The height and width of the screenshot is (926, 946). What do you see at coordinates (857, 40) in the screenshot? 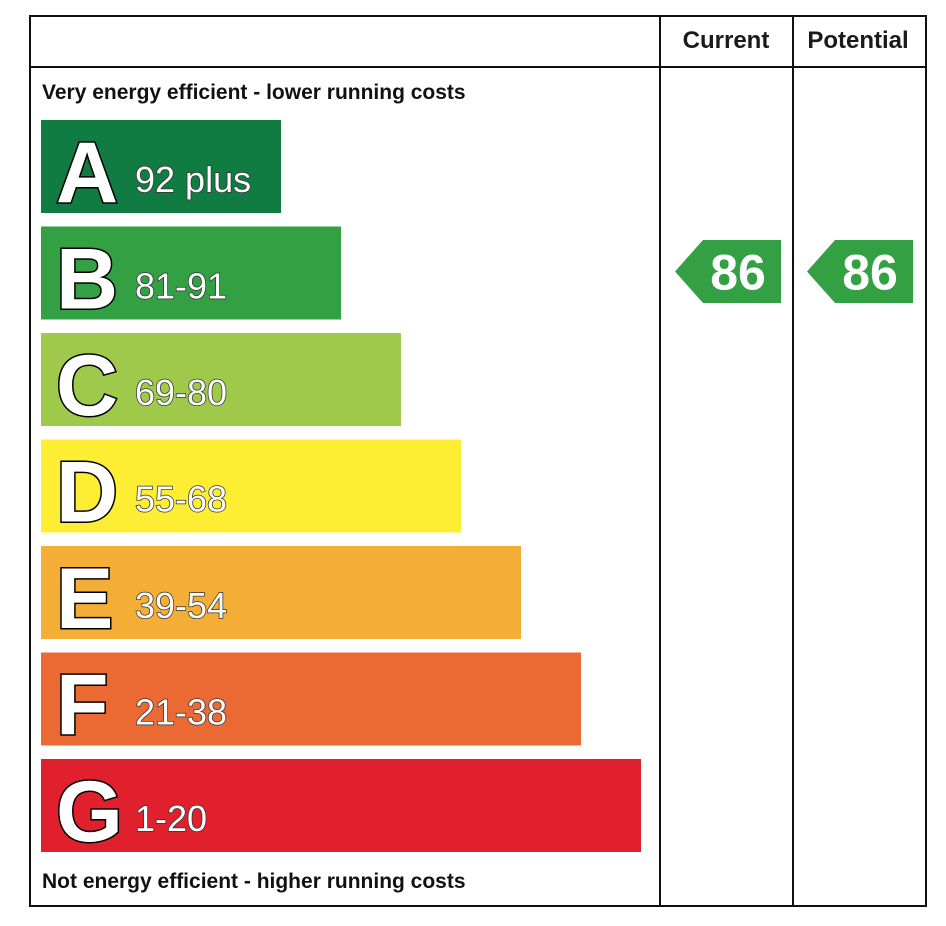
I see `header-potential: Potential` at bounding box center [857, 40].